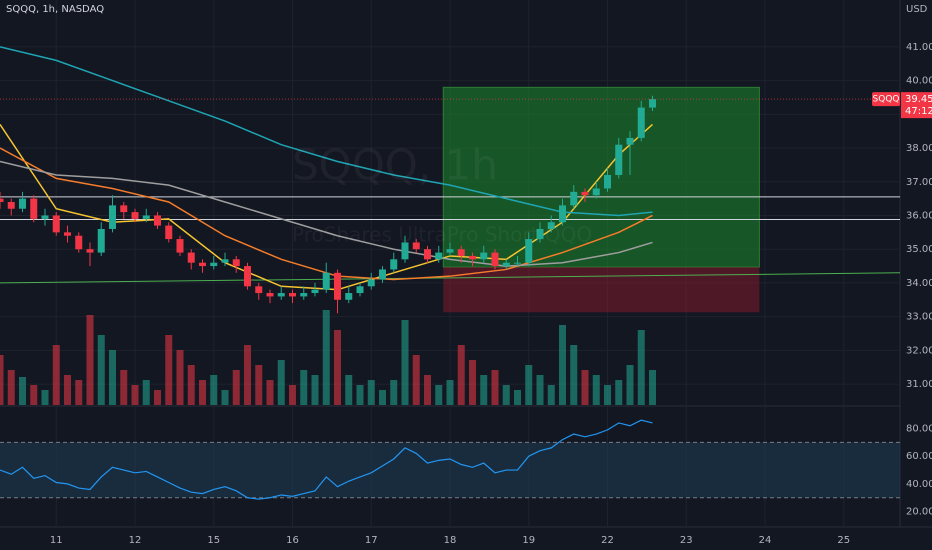  Describe the element at coordinates (919, 350) in the screenshot. I see `y-tick-label: 32.00` at that location.